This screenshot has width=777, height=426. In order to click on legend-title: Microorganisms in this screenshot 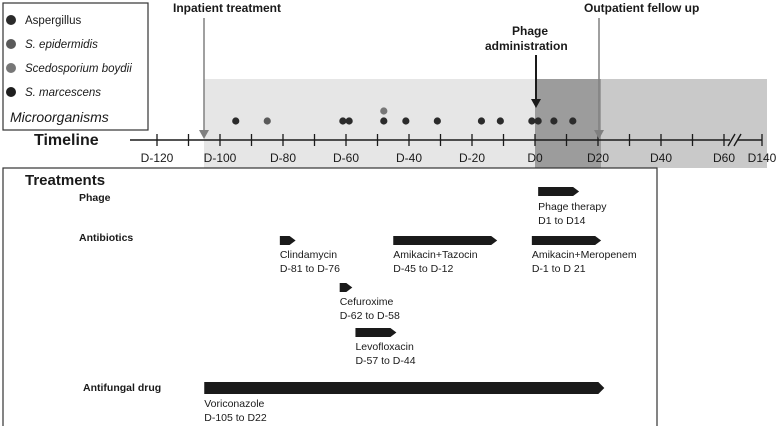, I will do `click(59, 117)`.